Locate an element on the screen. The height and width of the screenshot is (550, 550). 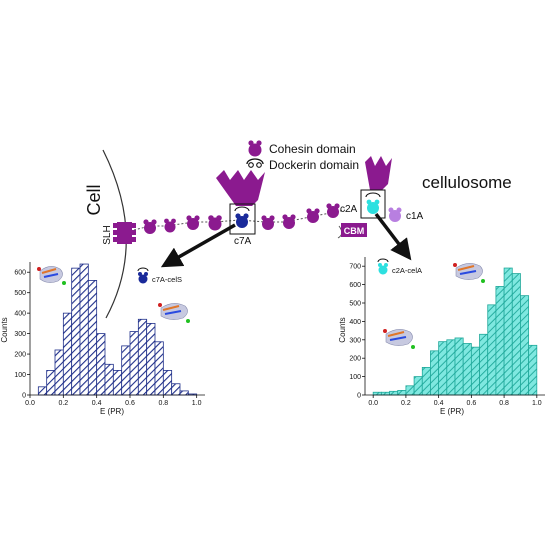
left-y-tick-label: 600 is located at coordinates (20, 273).